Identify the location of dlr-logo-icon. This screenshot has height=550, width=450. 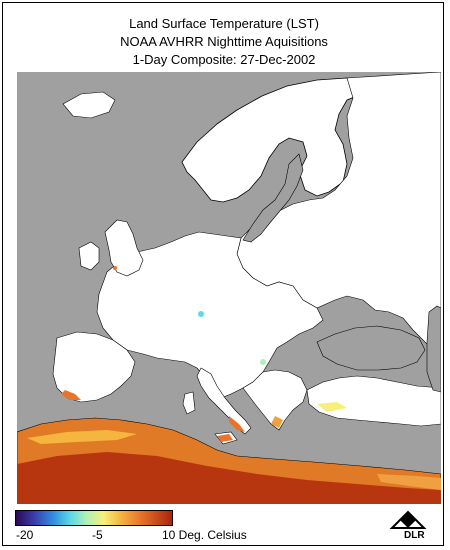
(408, 519).